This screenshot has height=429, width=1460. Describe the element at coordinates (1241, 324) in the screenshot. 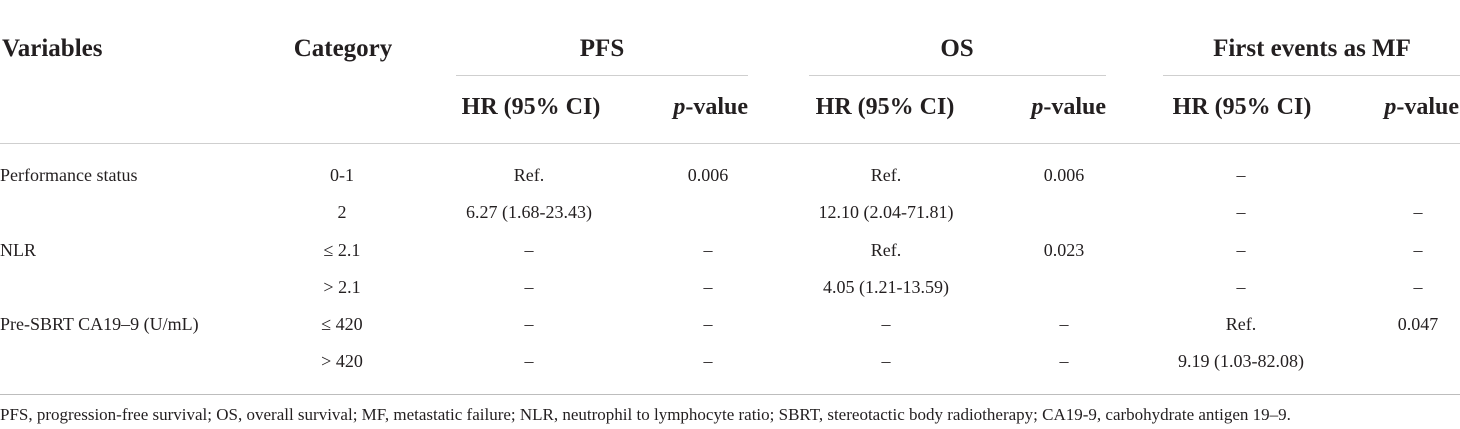

I see `row-mf-hr: Ref.` at that location.